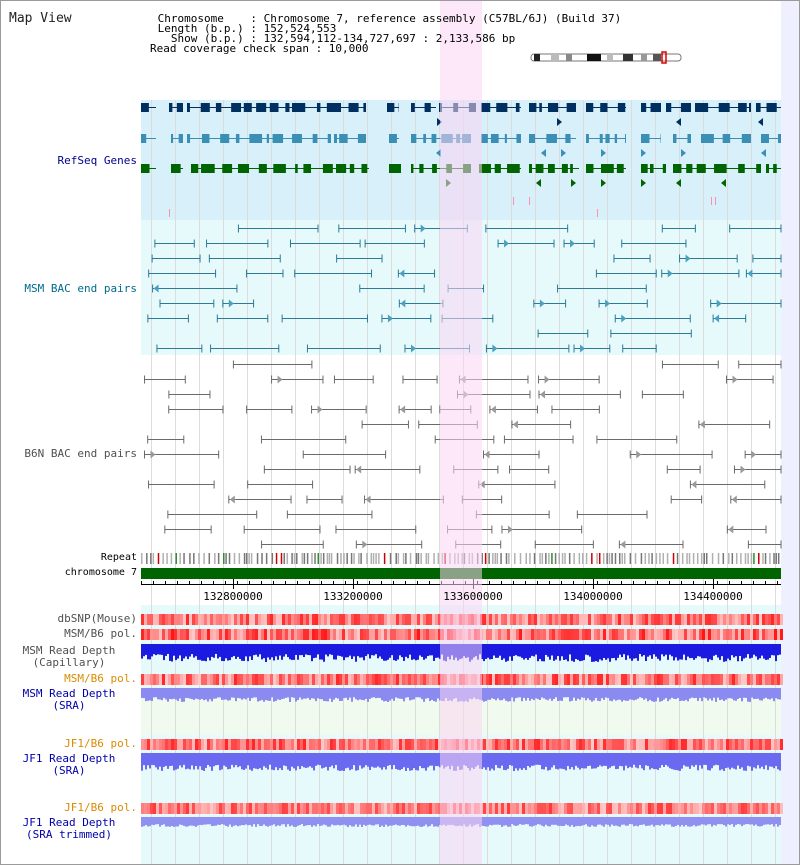 The width and height of the screenshot is (800, 865). I want to click on gene-arrow, so click(559, 122).